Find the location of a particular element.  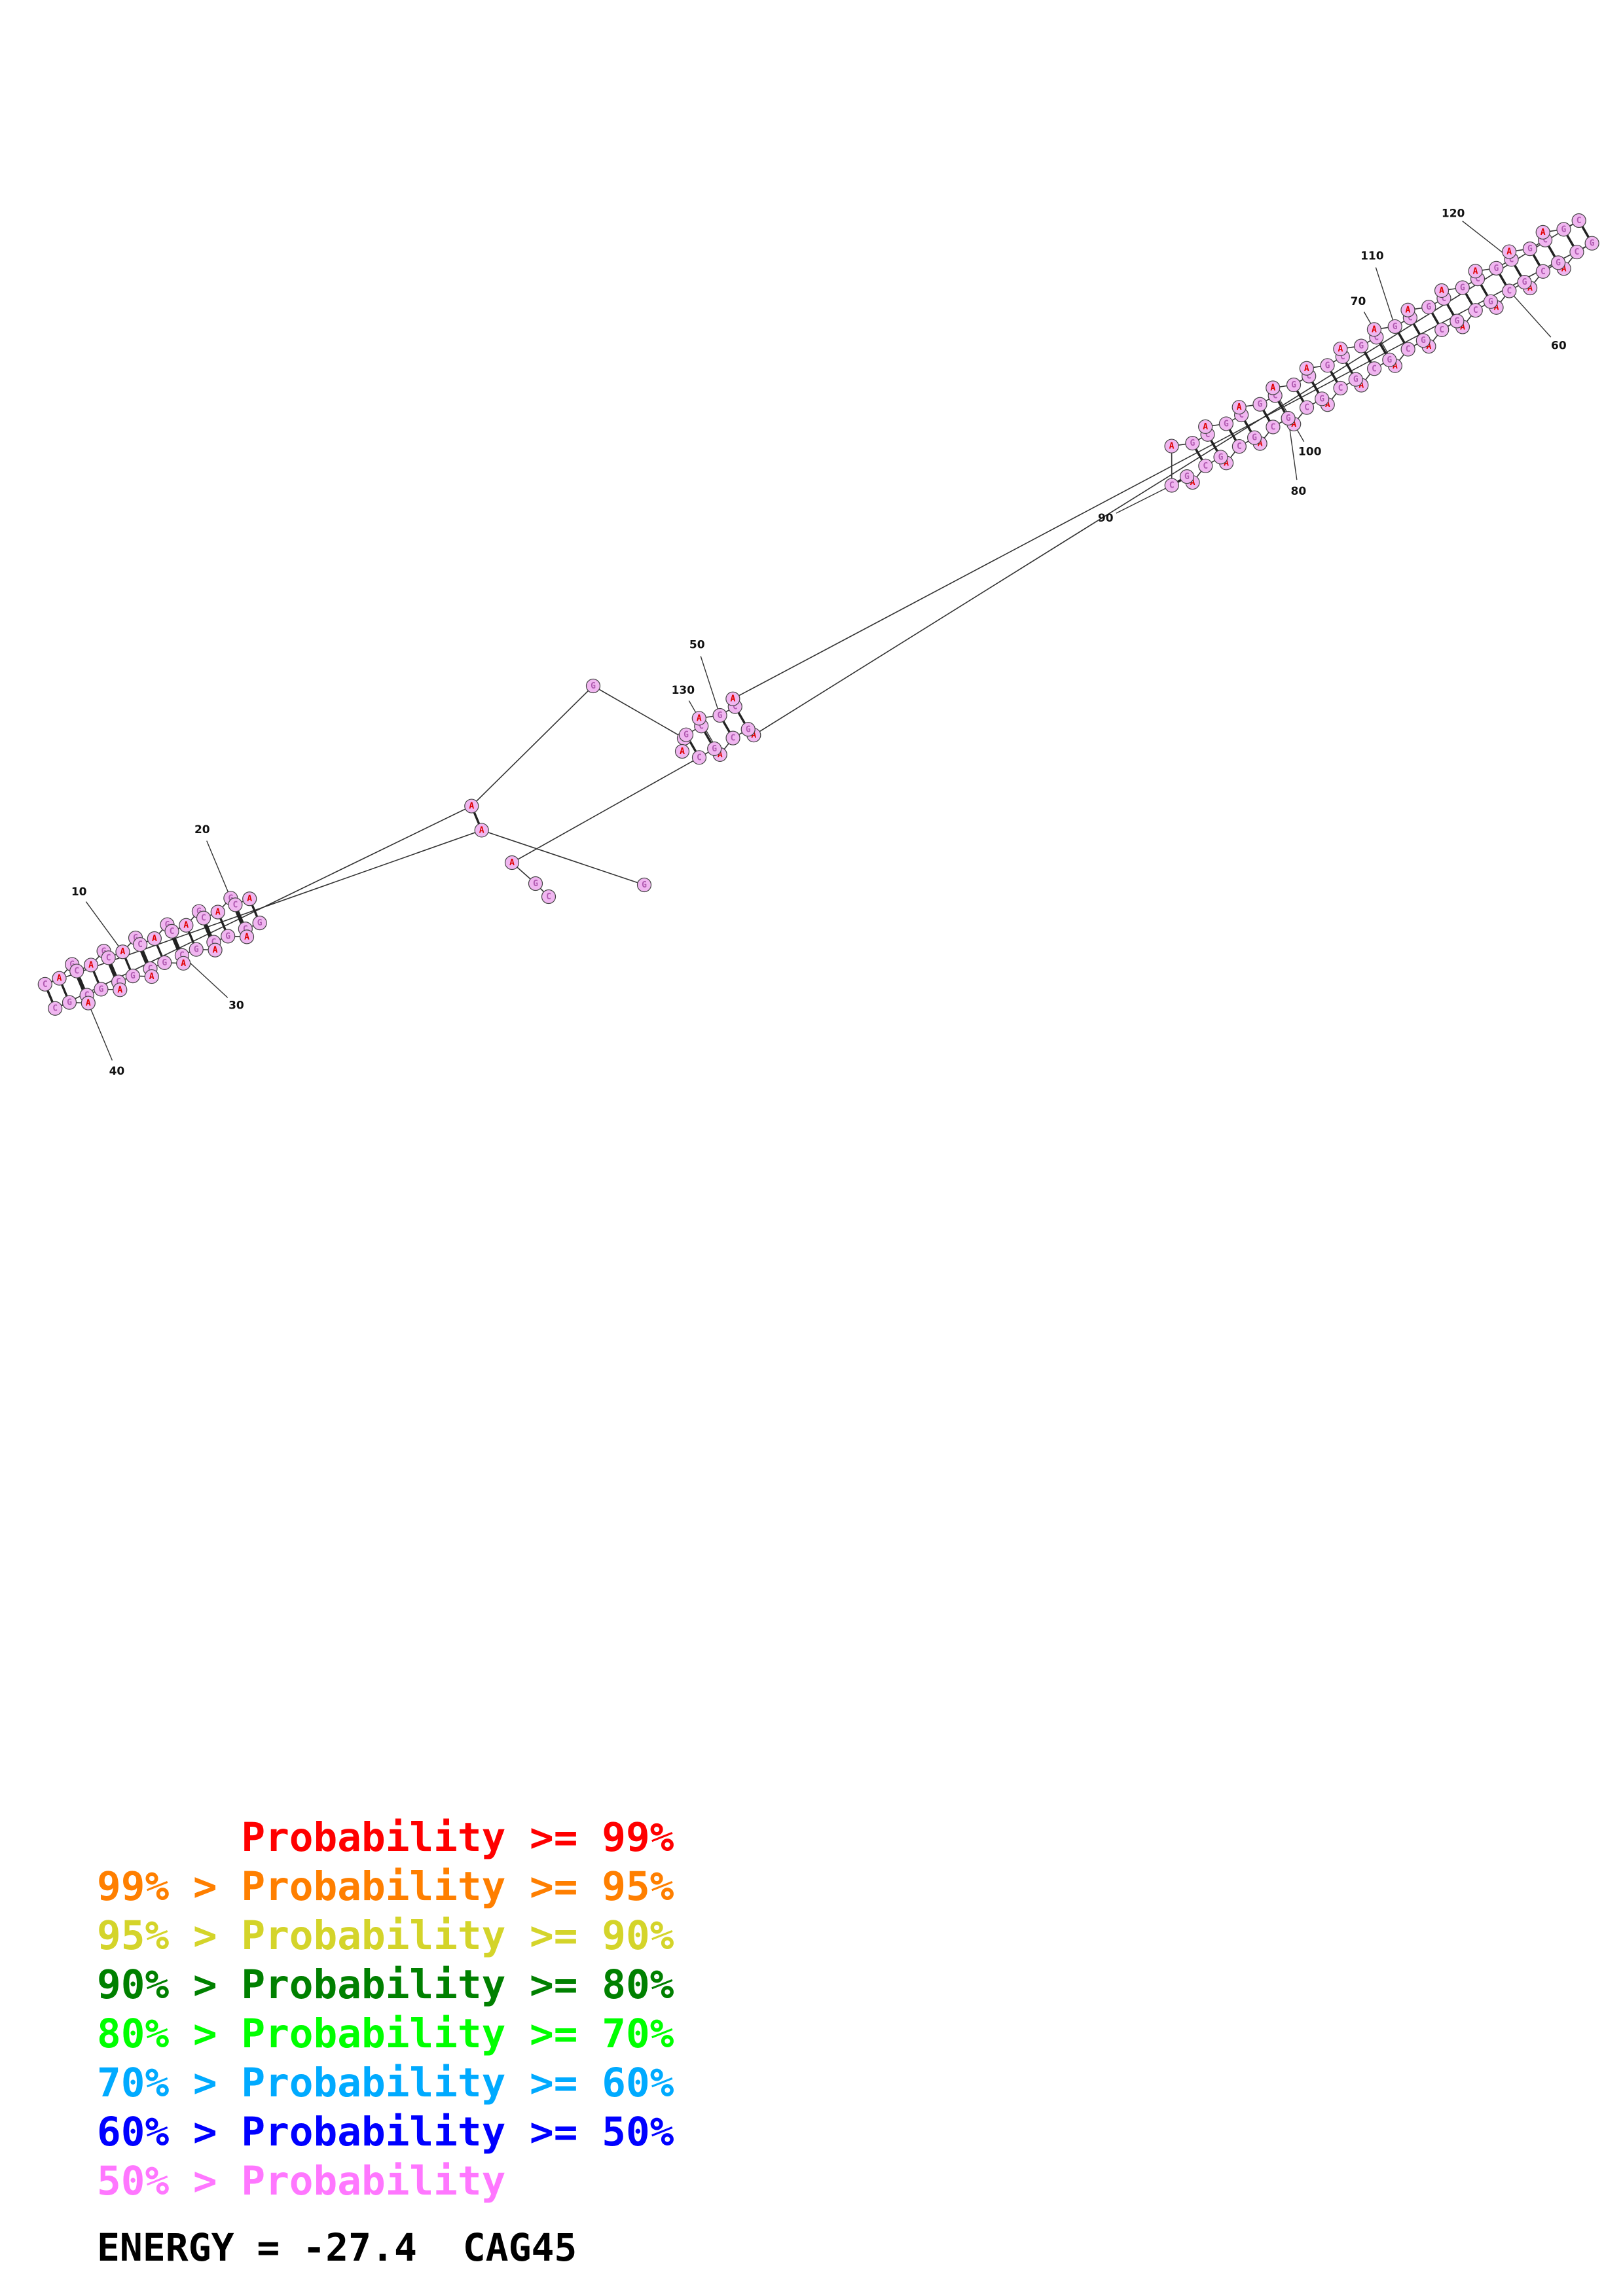

legend-threshold: 99% > is located at coordinates (169, 1886).